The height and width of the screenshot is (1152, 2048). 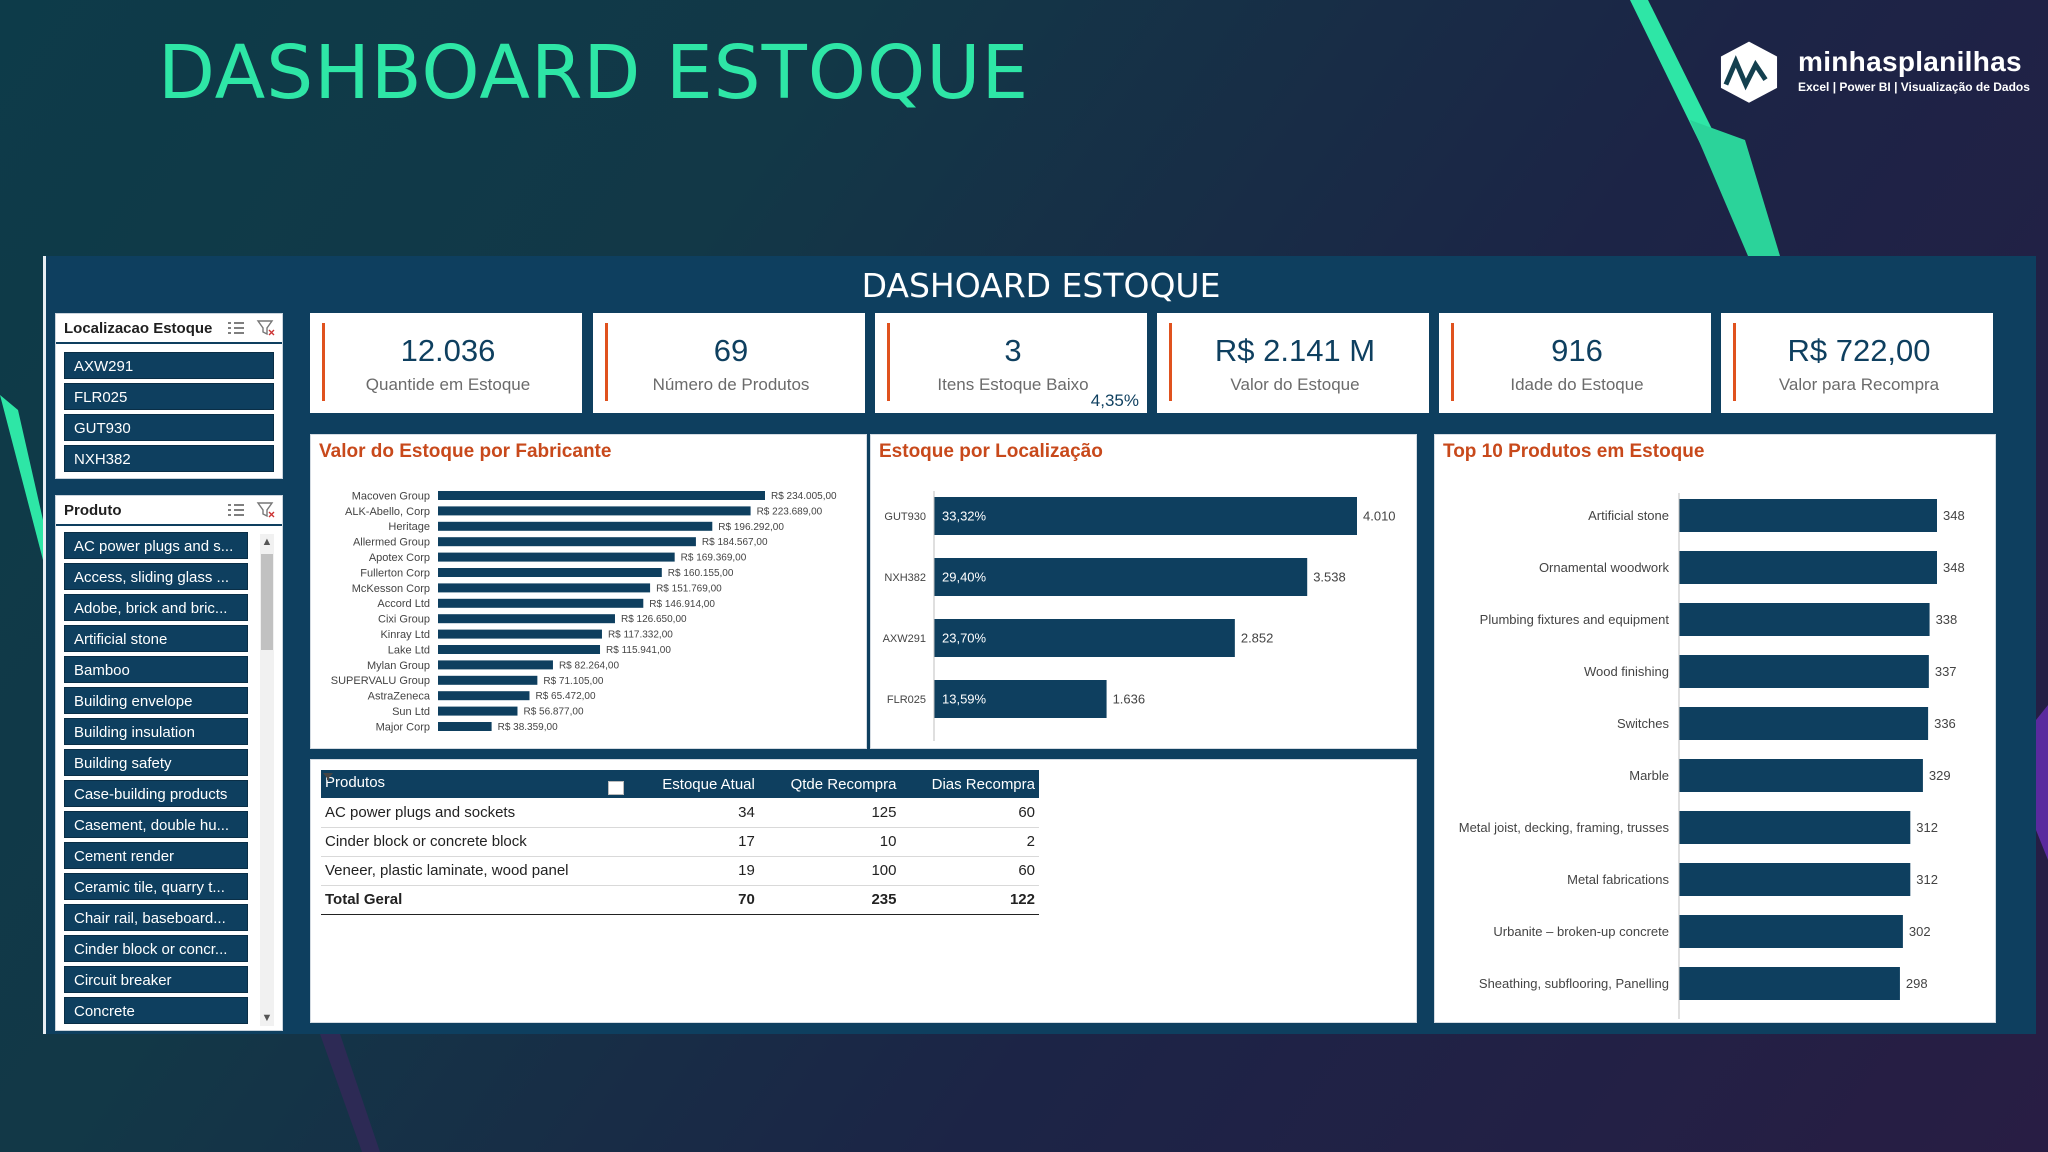 What do you see at coordinates (594, 73) in the screenshot?
I see `page-title: DASHBOARD ESTOQUE` at bounding box center [594, 73].